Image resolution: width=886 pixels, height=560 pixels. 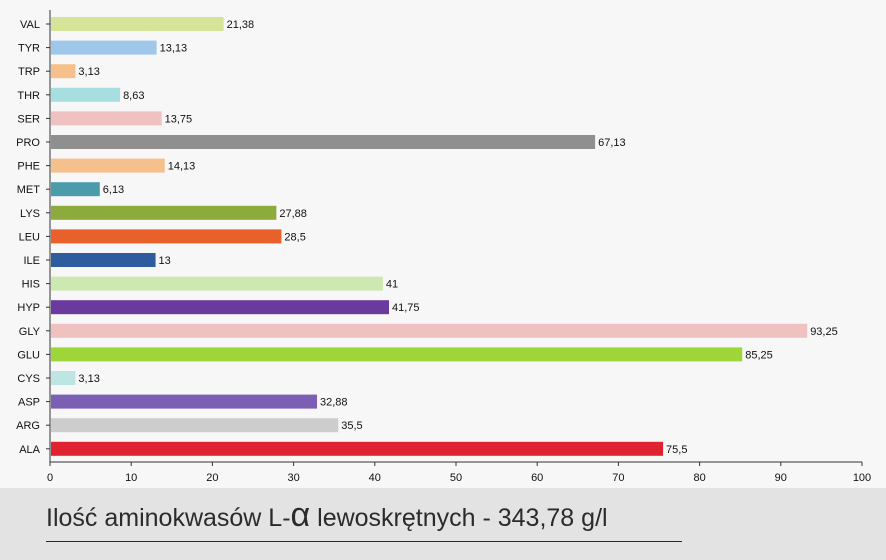 What do you see at coordinates (334, 403) in the screenshot?
I see `data-label: 32,88` at bounding box center [334, 403].